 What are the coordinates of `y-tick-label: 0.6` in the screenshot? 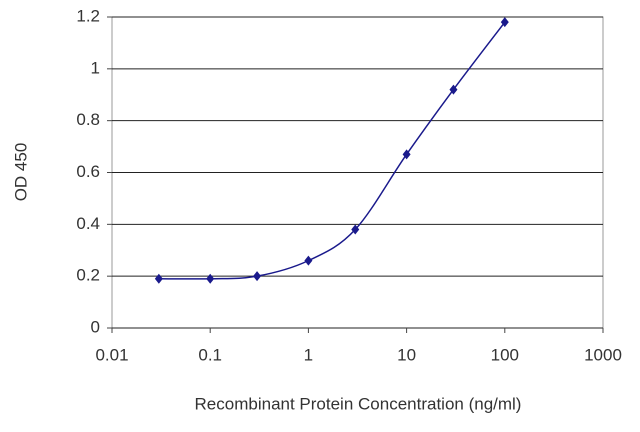 It's located at (88, 171).